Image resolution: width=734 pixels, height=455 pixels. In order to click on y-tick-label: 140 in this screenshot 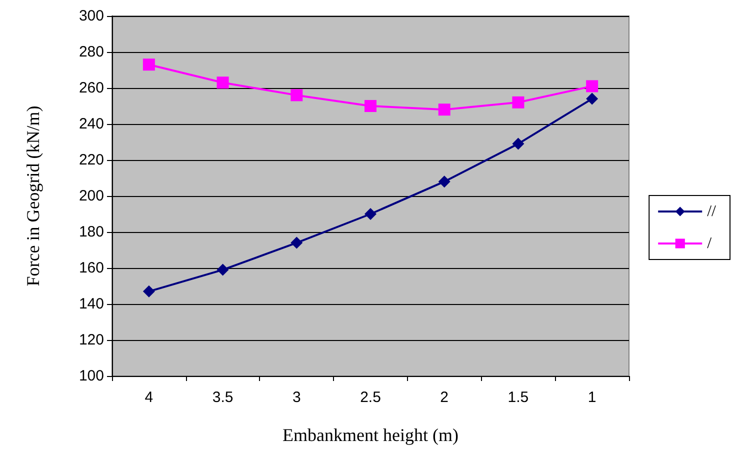, I will do `click(91, 304)`.